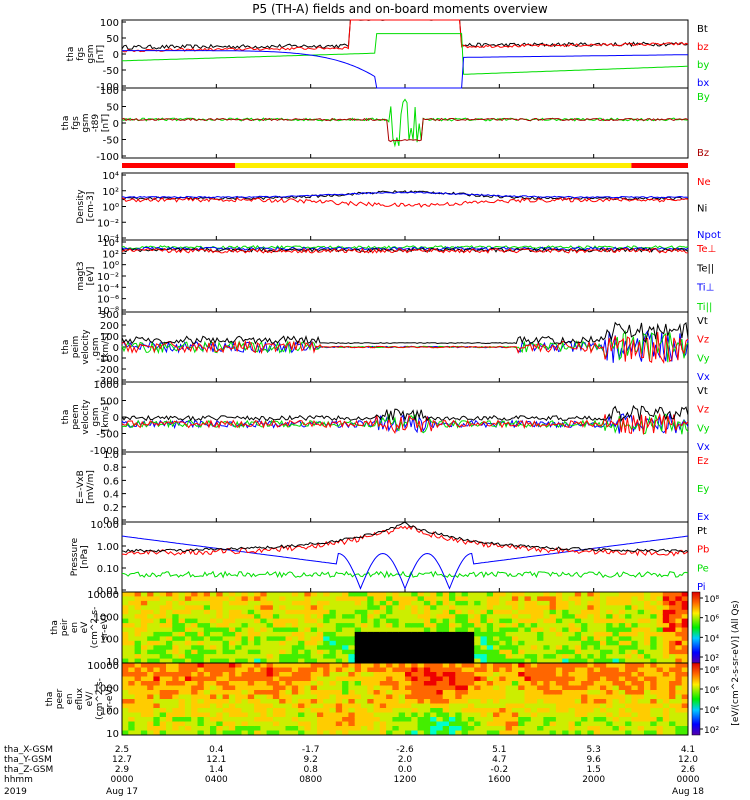 This screenshot has height=800, width=750. I want to click on y-tick-label: -1000, so click(104, 451).